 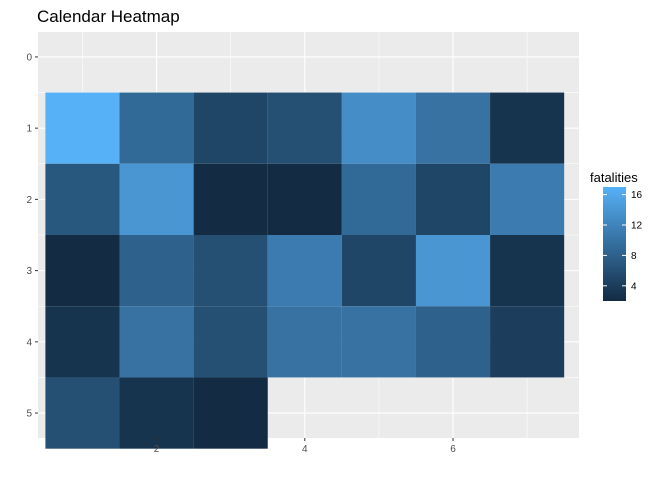 What do you see at coordinates (29, 129) in the screenshot?
I see `y-tick-label: 1` at bounding box center [29, 129].